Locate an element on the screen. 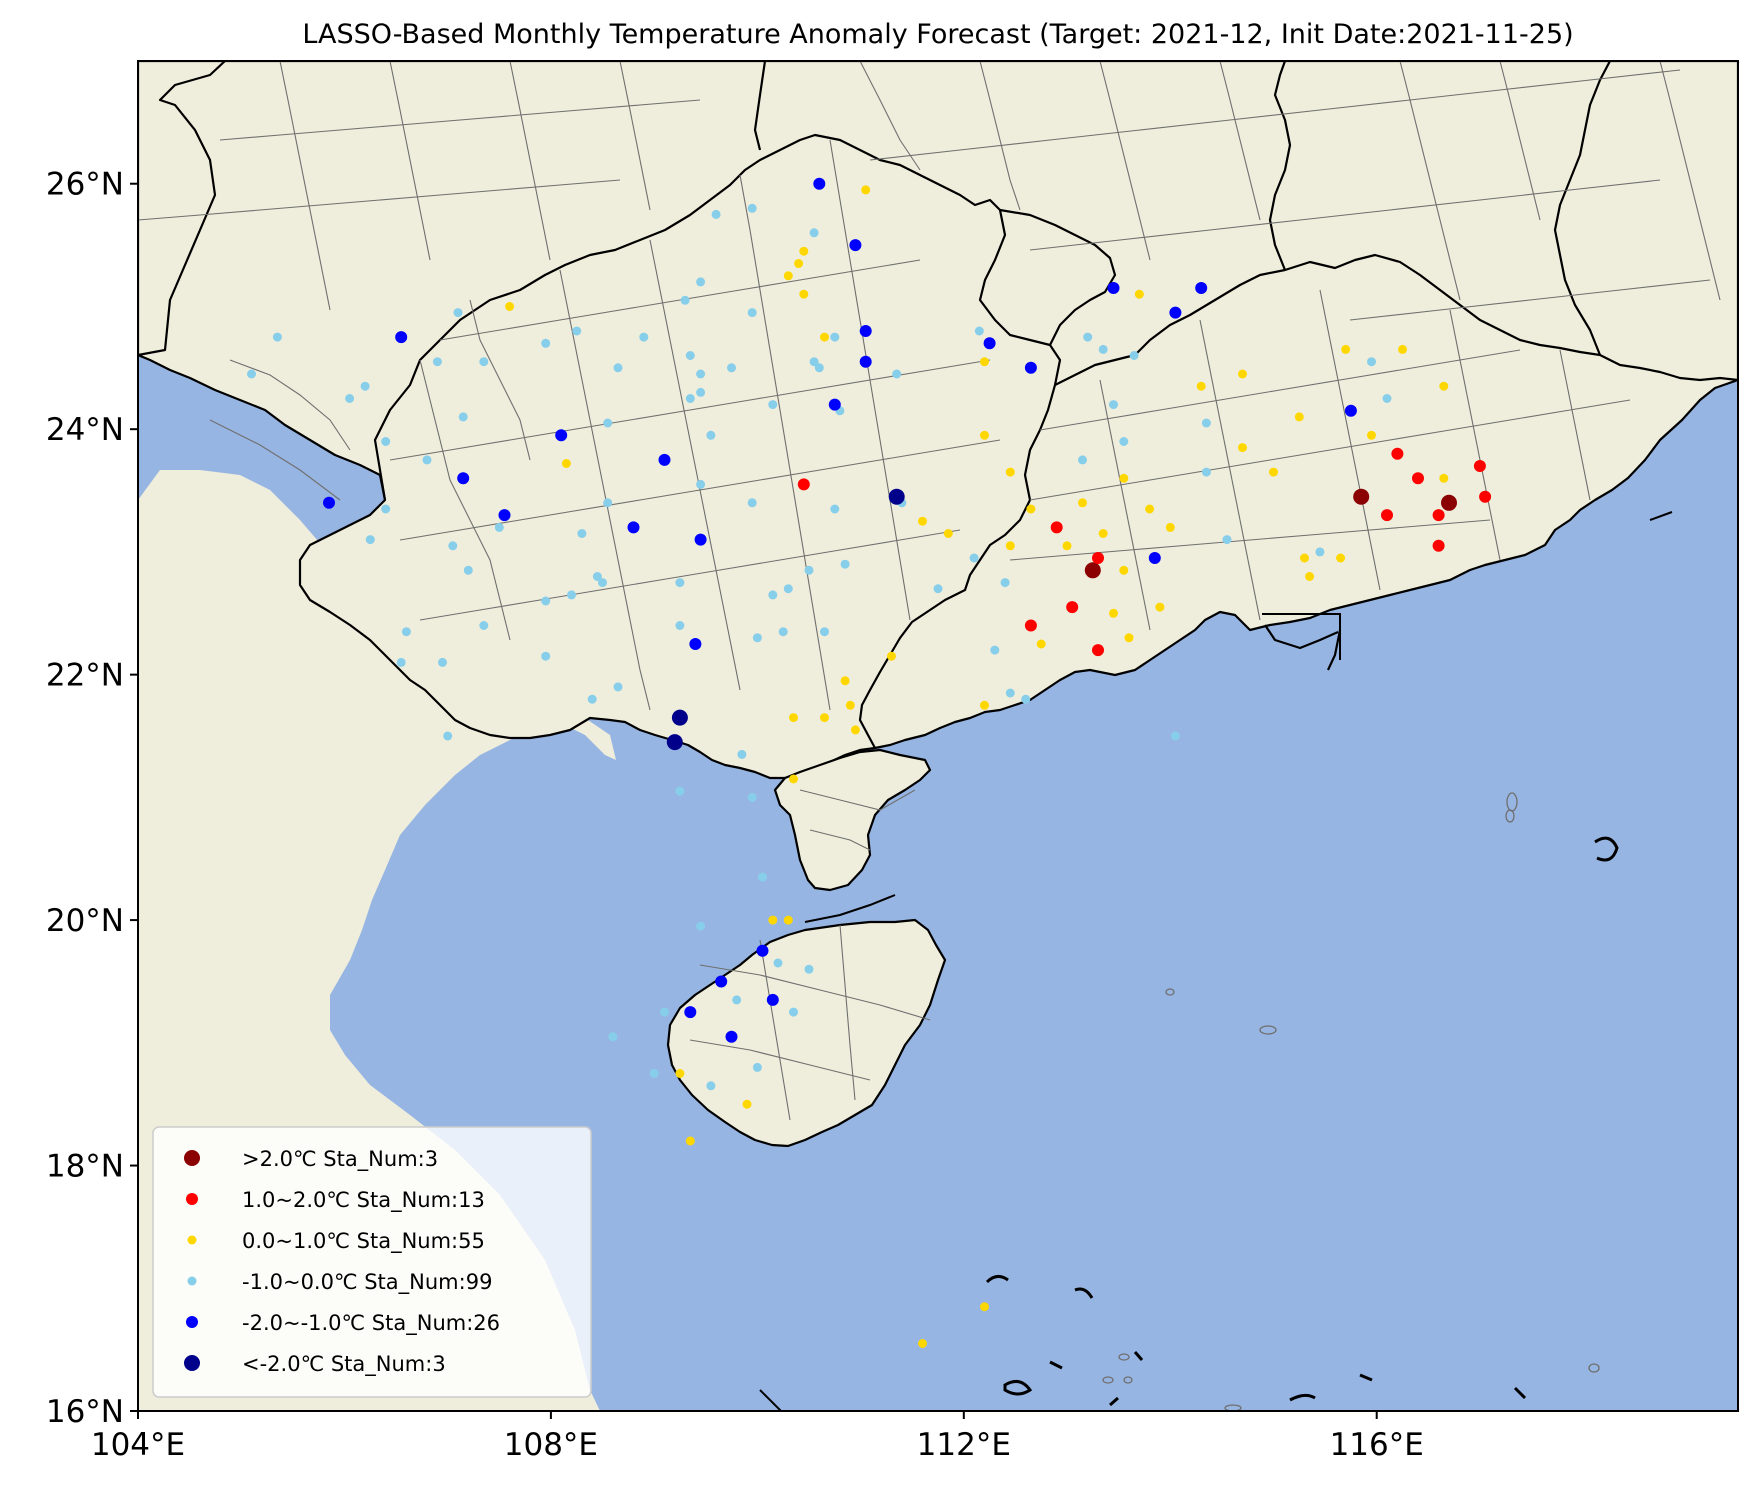  legend-label: <-2.0℃ Sta_Num:3 is located at coordinates (344, 1364).